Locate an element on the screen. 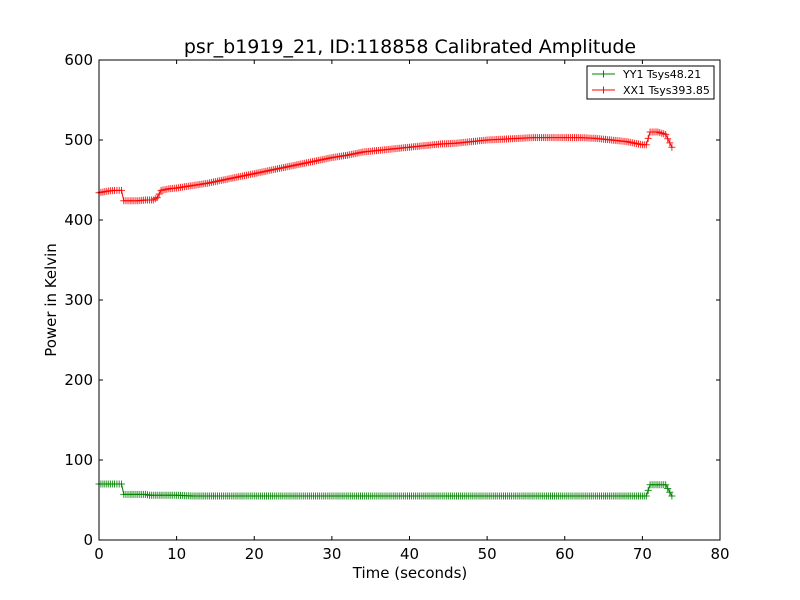  y-tick-label: 500 is located at coordinates (78, 140).